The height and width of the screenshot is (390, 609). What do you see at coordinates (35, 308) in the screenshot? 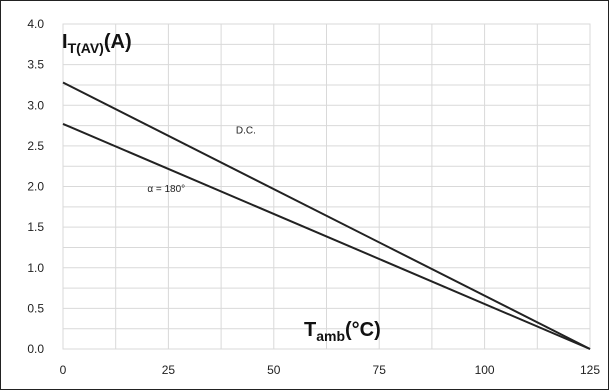
I see `y-tick-label: 0.5` at bounding box center [35, 308].